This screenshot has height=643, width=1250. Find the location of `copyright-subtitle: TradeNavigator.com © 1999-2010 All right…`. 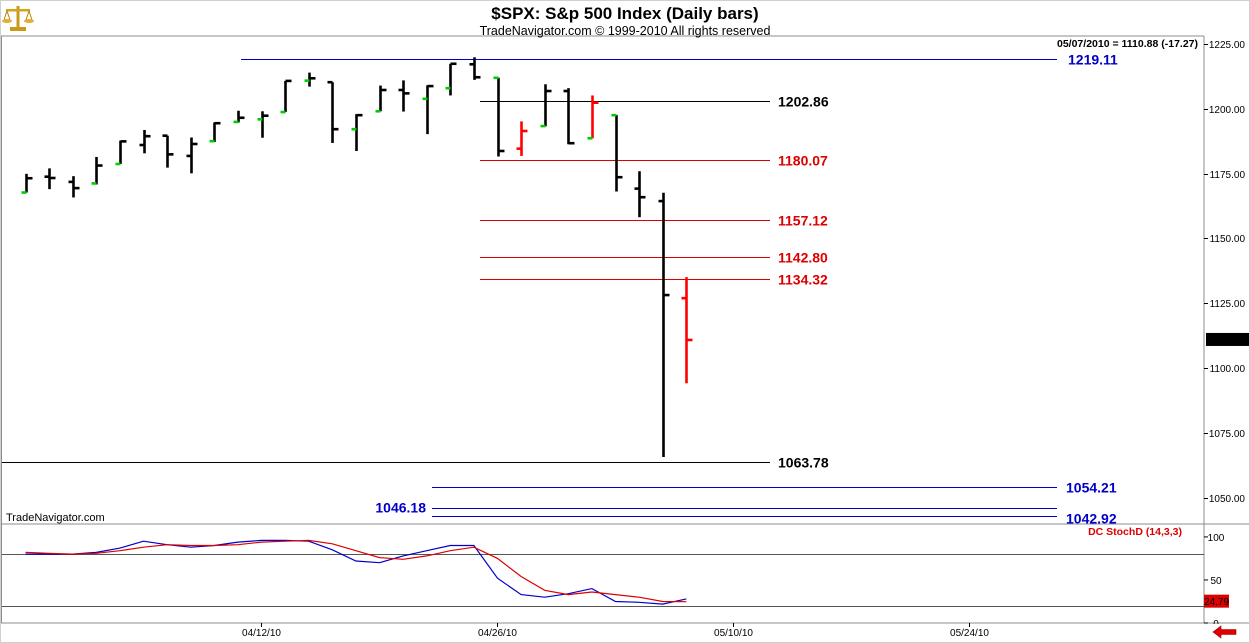

copyright-subtitle: TradeNavigator.com © 1999-2010 All right… is located at coordinates (625, 31).